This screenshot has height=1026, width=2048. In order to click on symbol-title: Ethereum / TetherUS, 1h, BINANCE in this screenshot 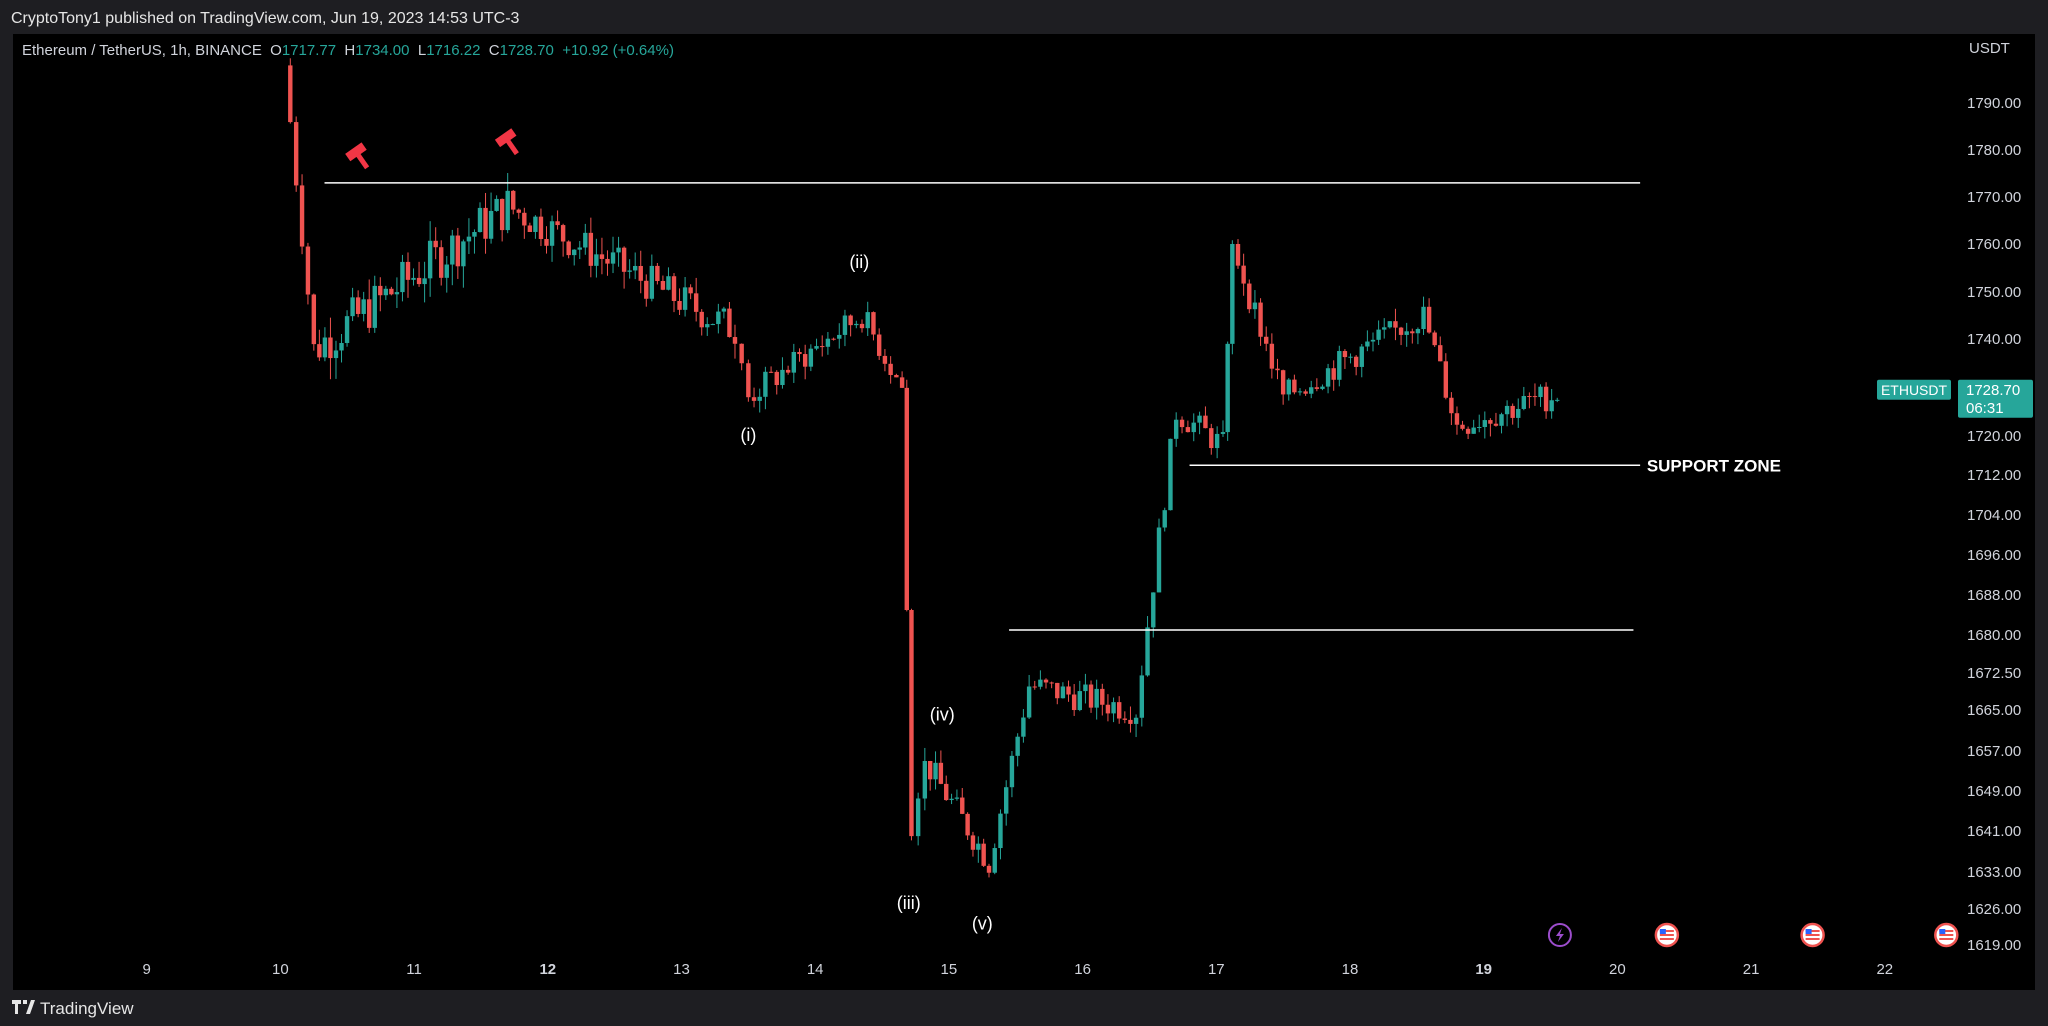, I will do `click(142, 50)`.